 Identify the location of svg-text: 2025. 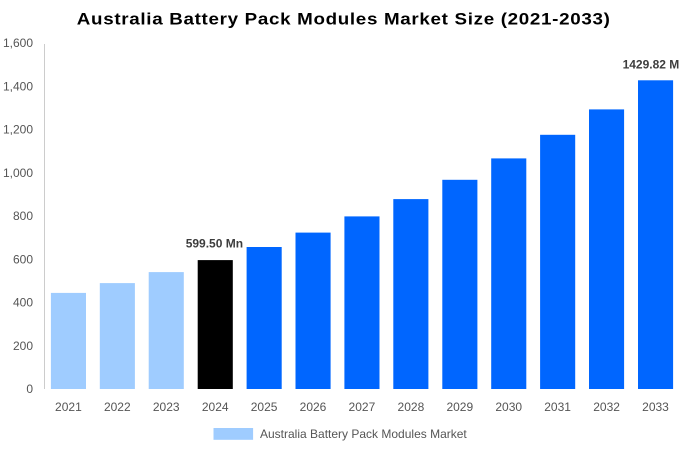
(264, 407).